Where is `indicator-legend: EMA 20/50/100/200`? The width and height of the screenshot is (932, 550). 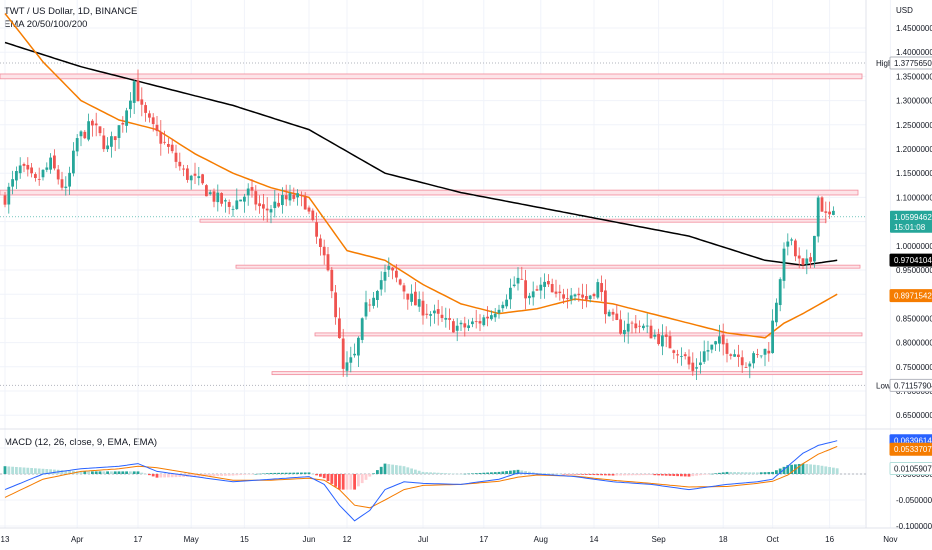 indicator-legend: EMA 20/50/100/200 is located at coordinates (46, 24).